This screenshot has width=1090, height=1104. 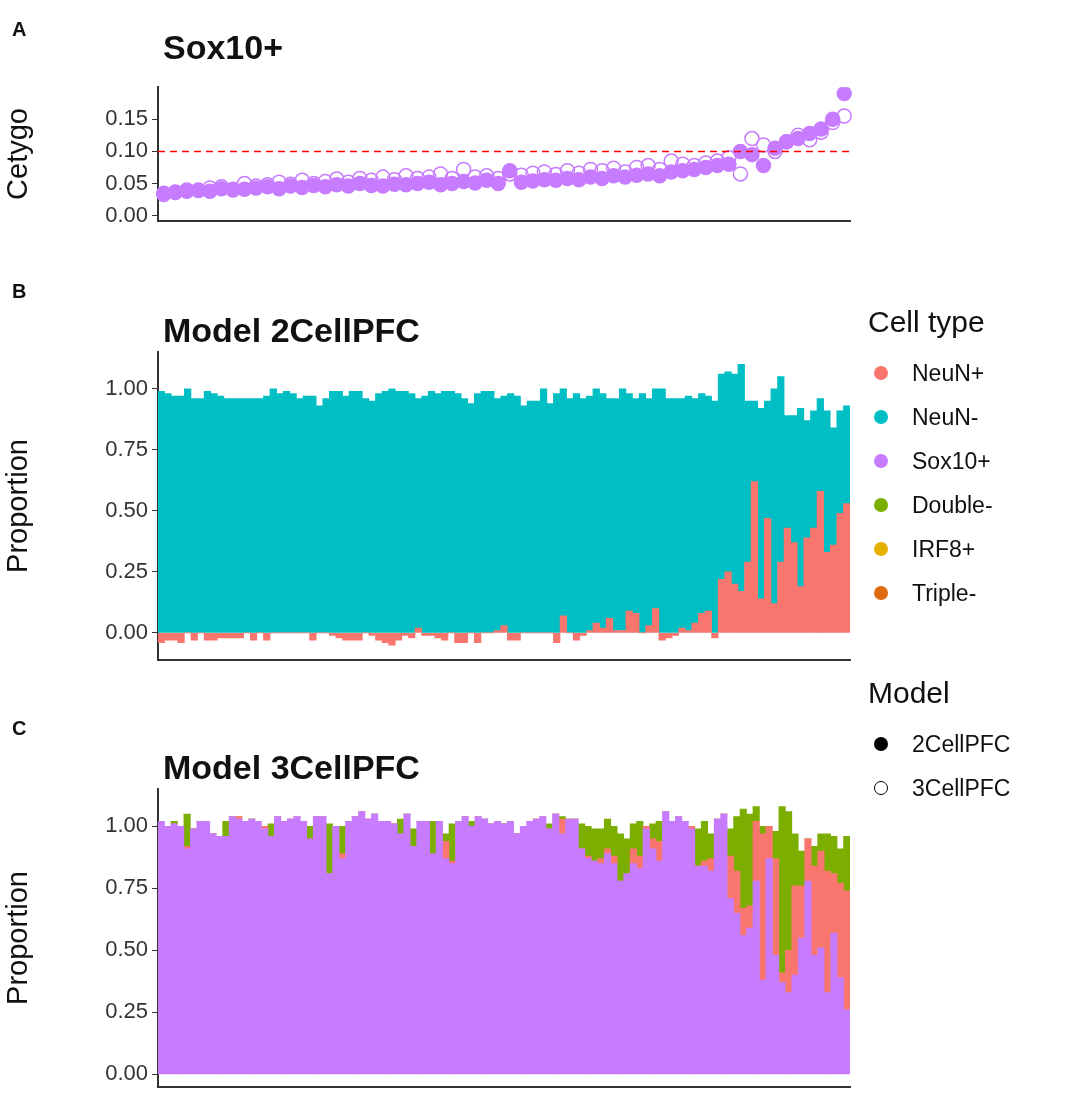 I want to click on text: 2CellPFC, so click(x=961, y=744).